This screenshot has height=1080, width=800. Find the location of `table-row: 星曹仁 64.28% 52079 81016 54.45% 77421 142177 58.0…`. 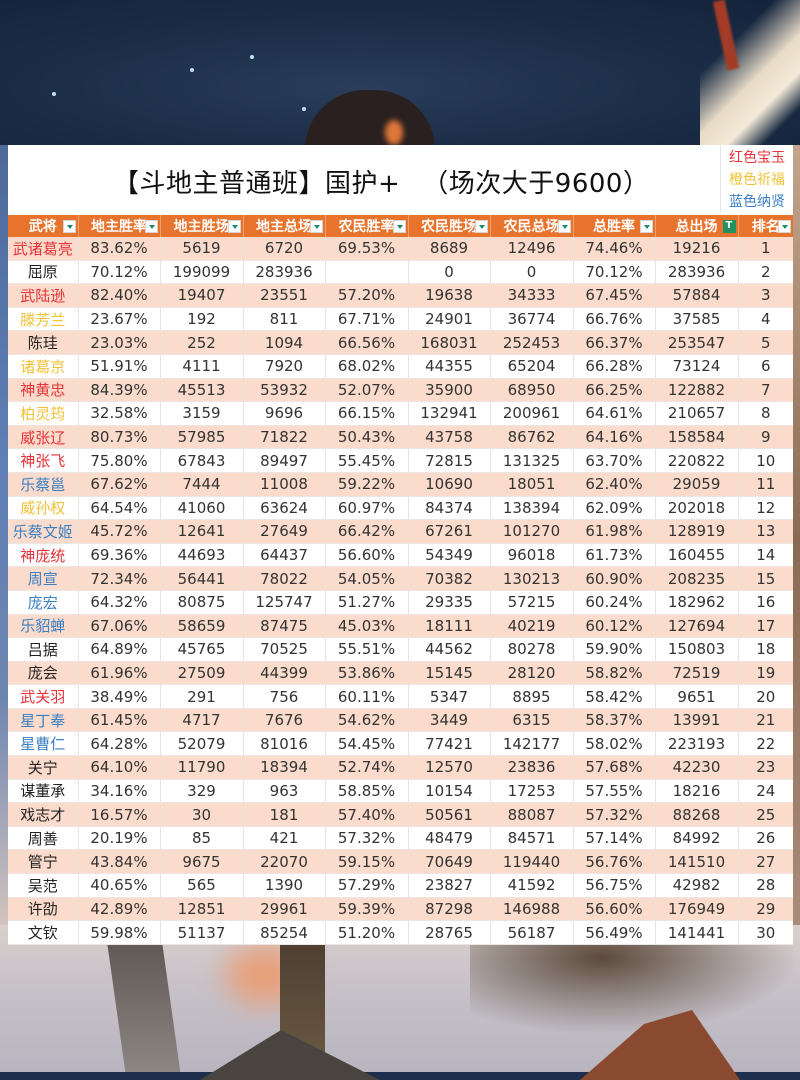

table-row: 星曹仁 64.28% 52079 81016 54.45% 77421 142177 58.0… is located at coordinates (400, 744).